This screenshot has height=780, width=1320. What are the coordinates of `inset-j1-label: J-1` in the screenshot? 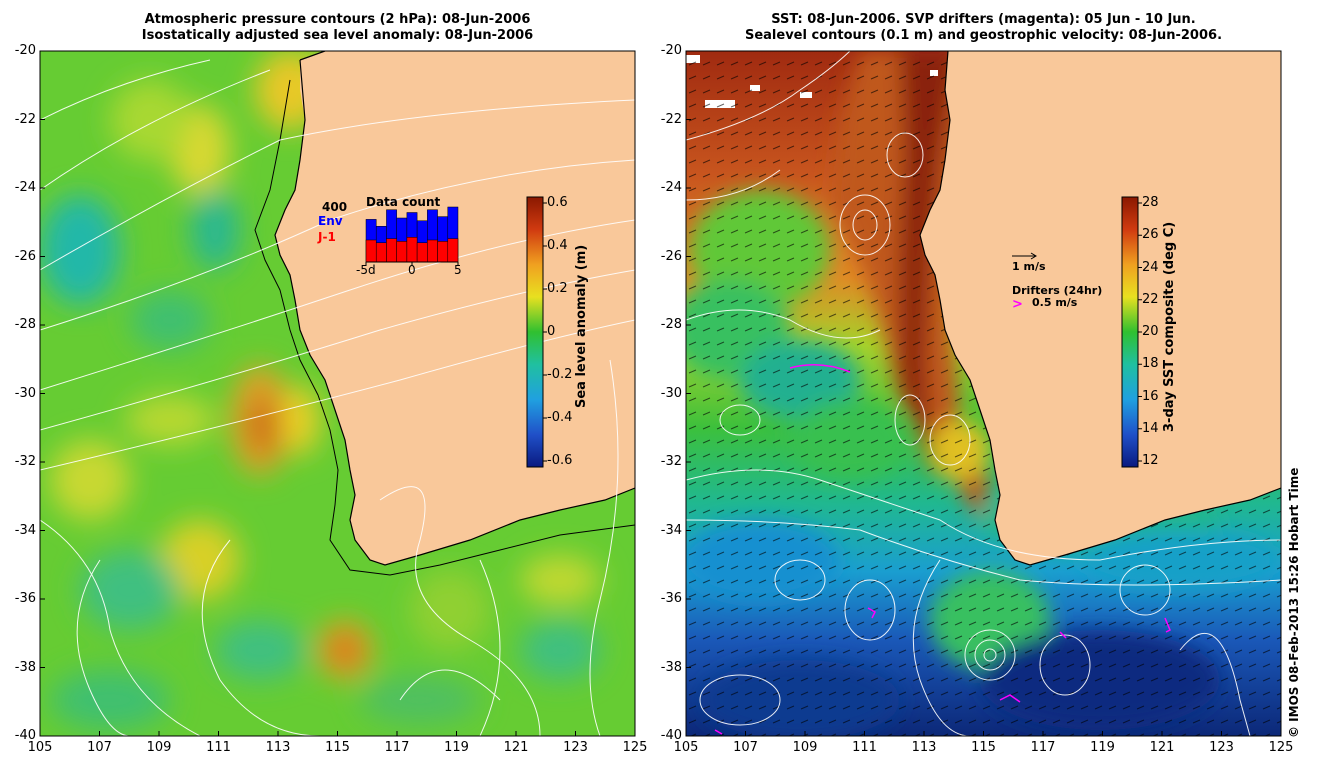 It's located at (327, 237).